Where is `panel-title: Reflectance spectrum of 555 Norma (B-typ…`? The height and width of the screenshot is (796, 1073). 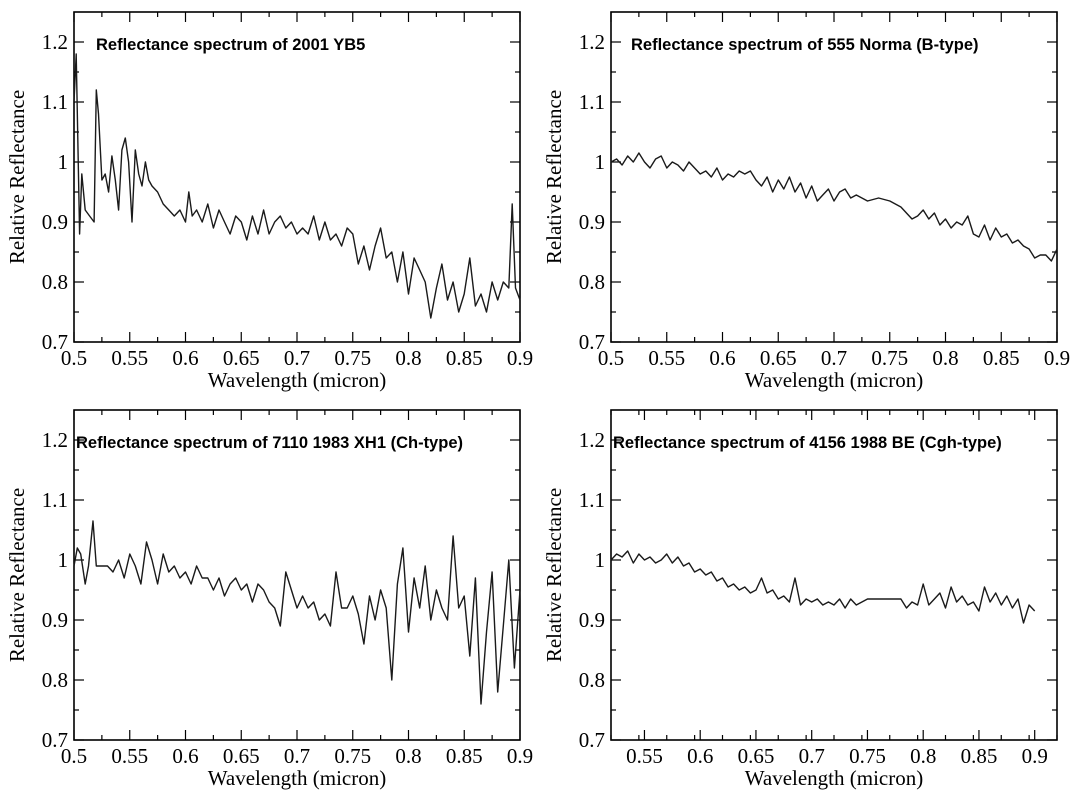
panel-title: Reflectance spectrum of 555 Norma (B-typ… is located at coordinates (805, 45).